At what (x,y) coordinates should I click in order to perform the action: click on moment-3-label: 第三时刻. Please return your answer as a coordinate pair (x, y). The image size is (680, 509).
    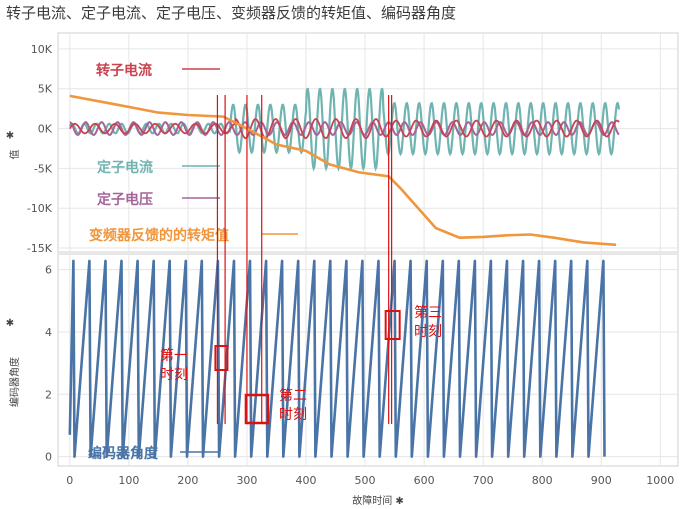
    Looking at the image, I should click on (428, 322).